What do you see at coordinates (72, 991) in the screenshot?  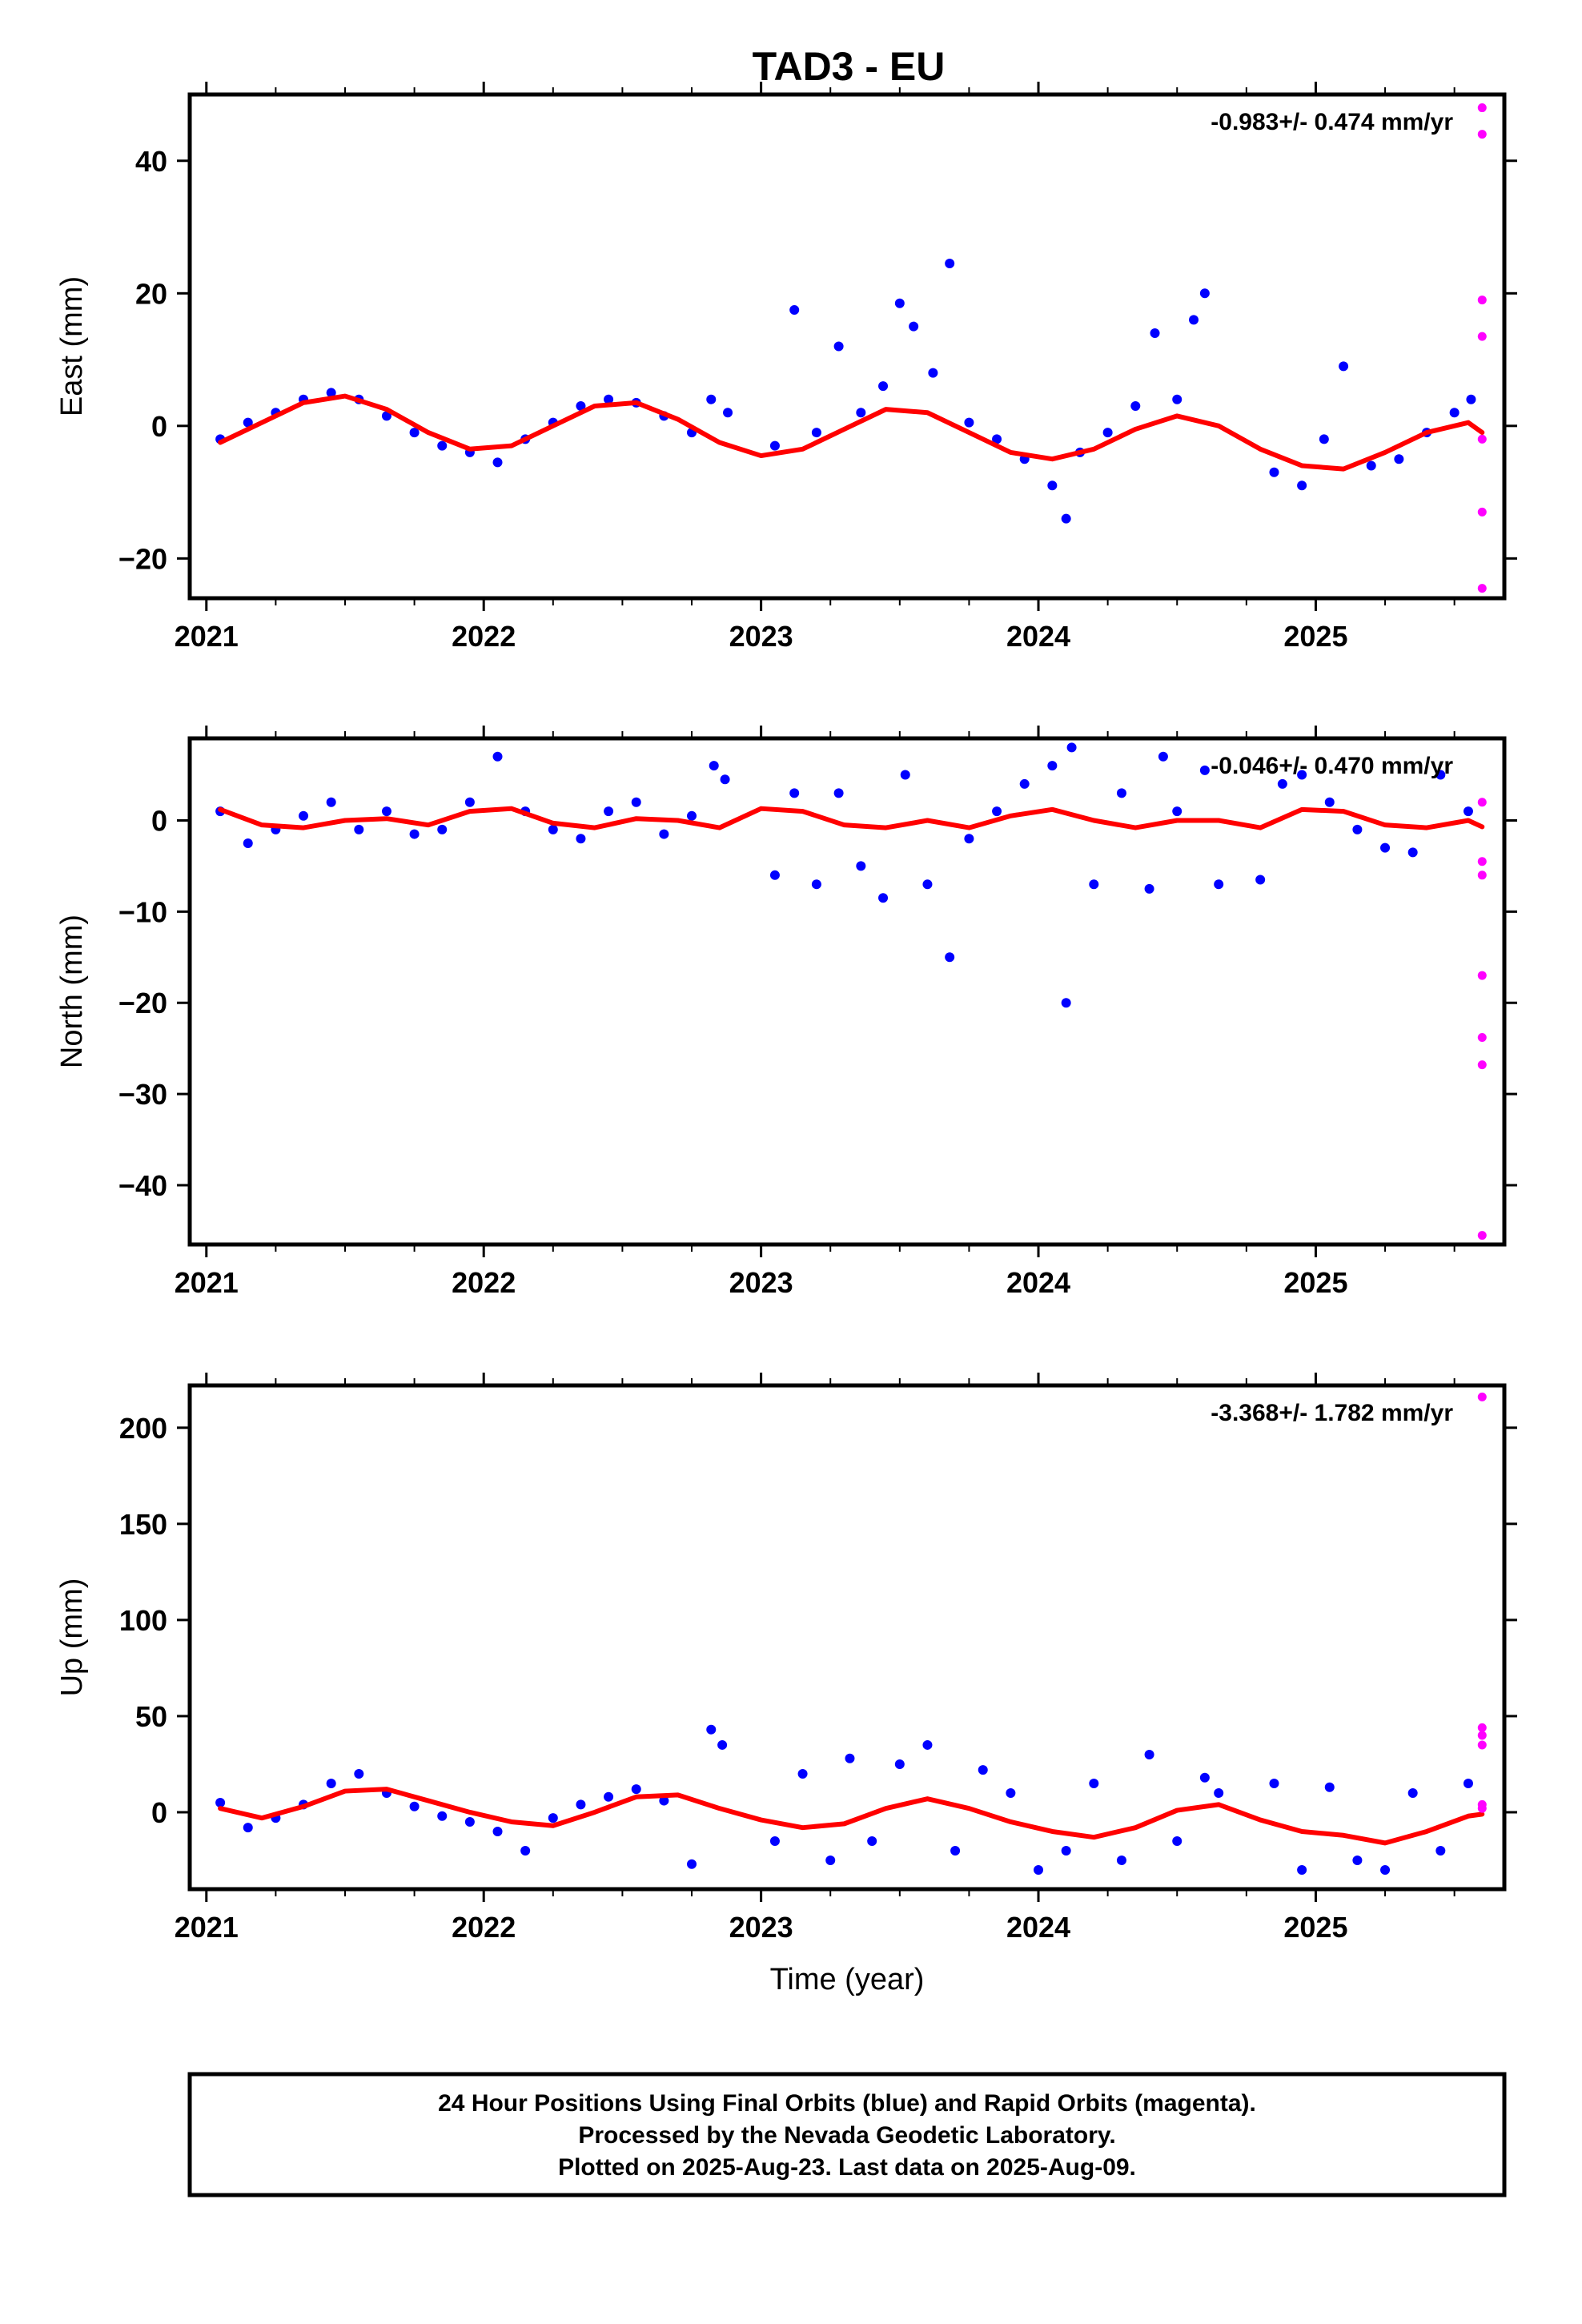 I see `north-y-axis-label: North (mm)` at bounding box center [72, 991].